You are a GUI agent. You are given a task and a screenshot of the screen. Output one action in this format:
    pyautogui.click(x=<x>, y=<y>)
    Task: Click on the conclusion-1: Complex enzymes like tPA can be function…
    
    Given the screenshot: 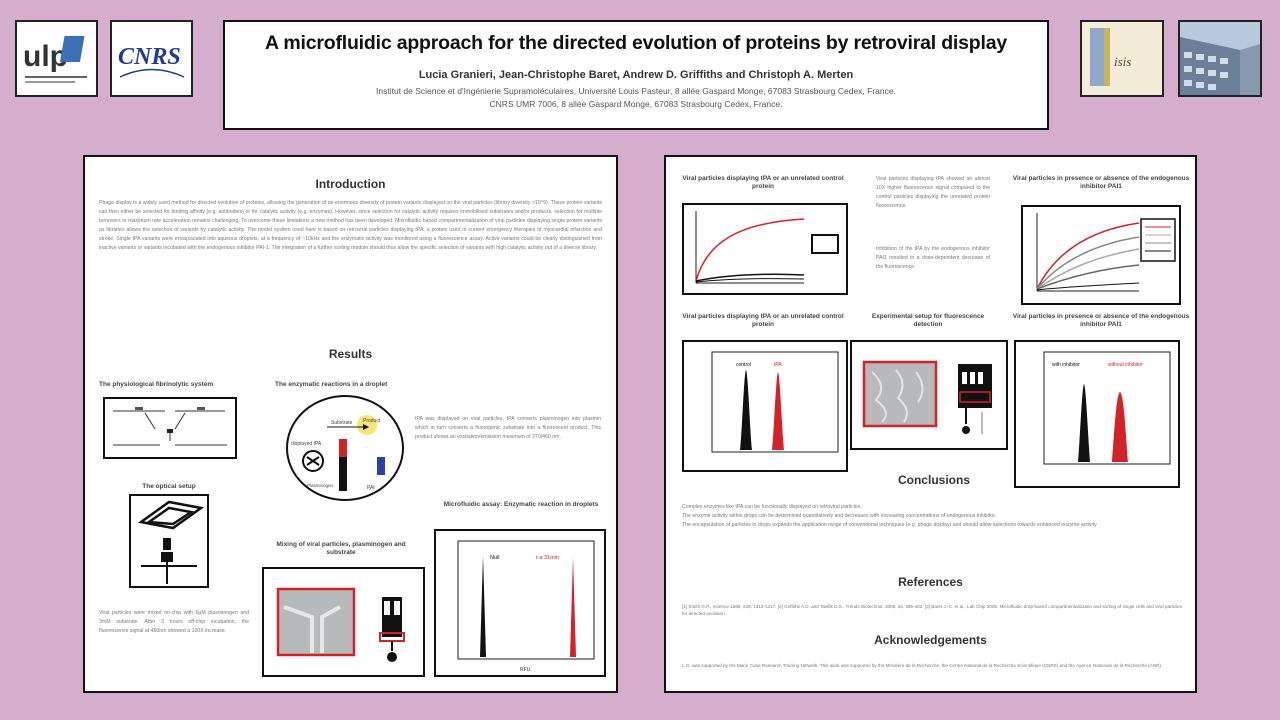 What is the action you would take?
    pyautogui.click(x=772, y=507)
    